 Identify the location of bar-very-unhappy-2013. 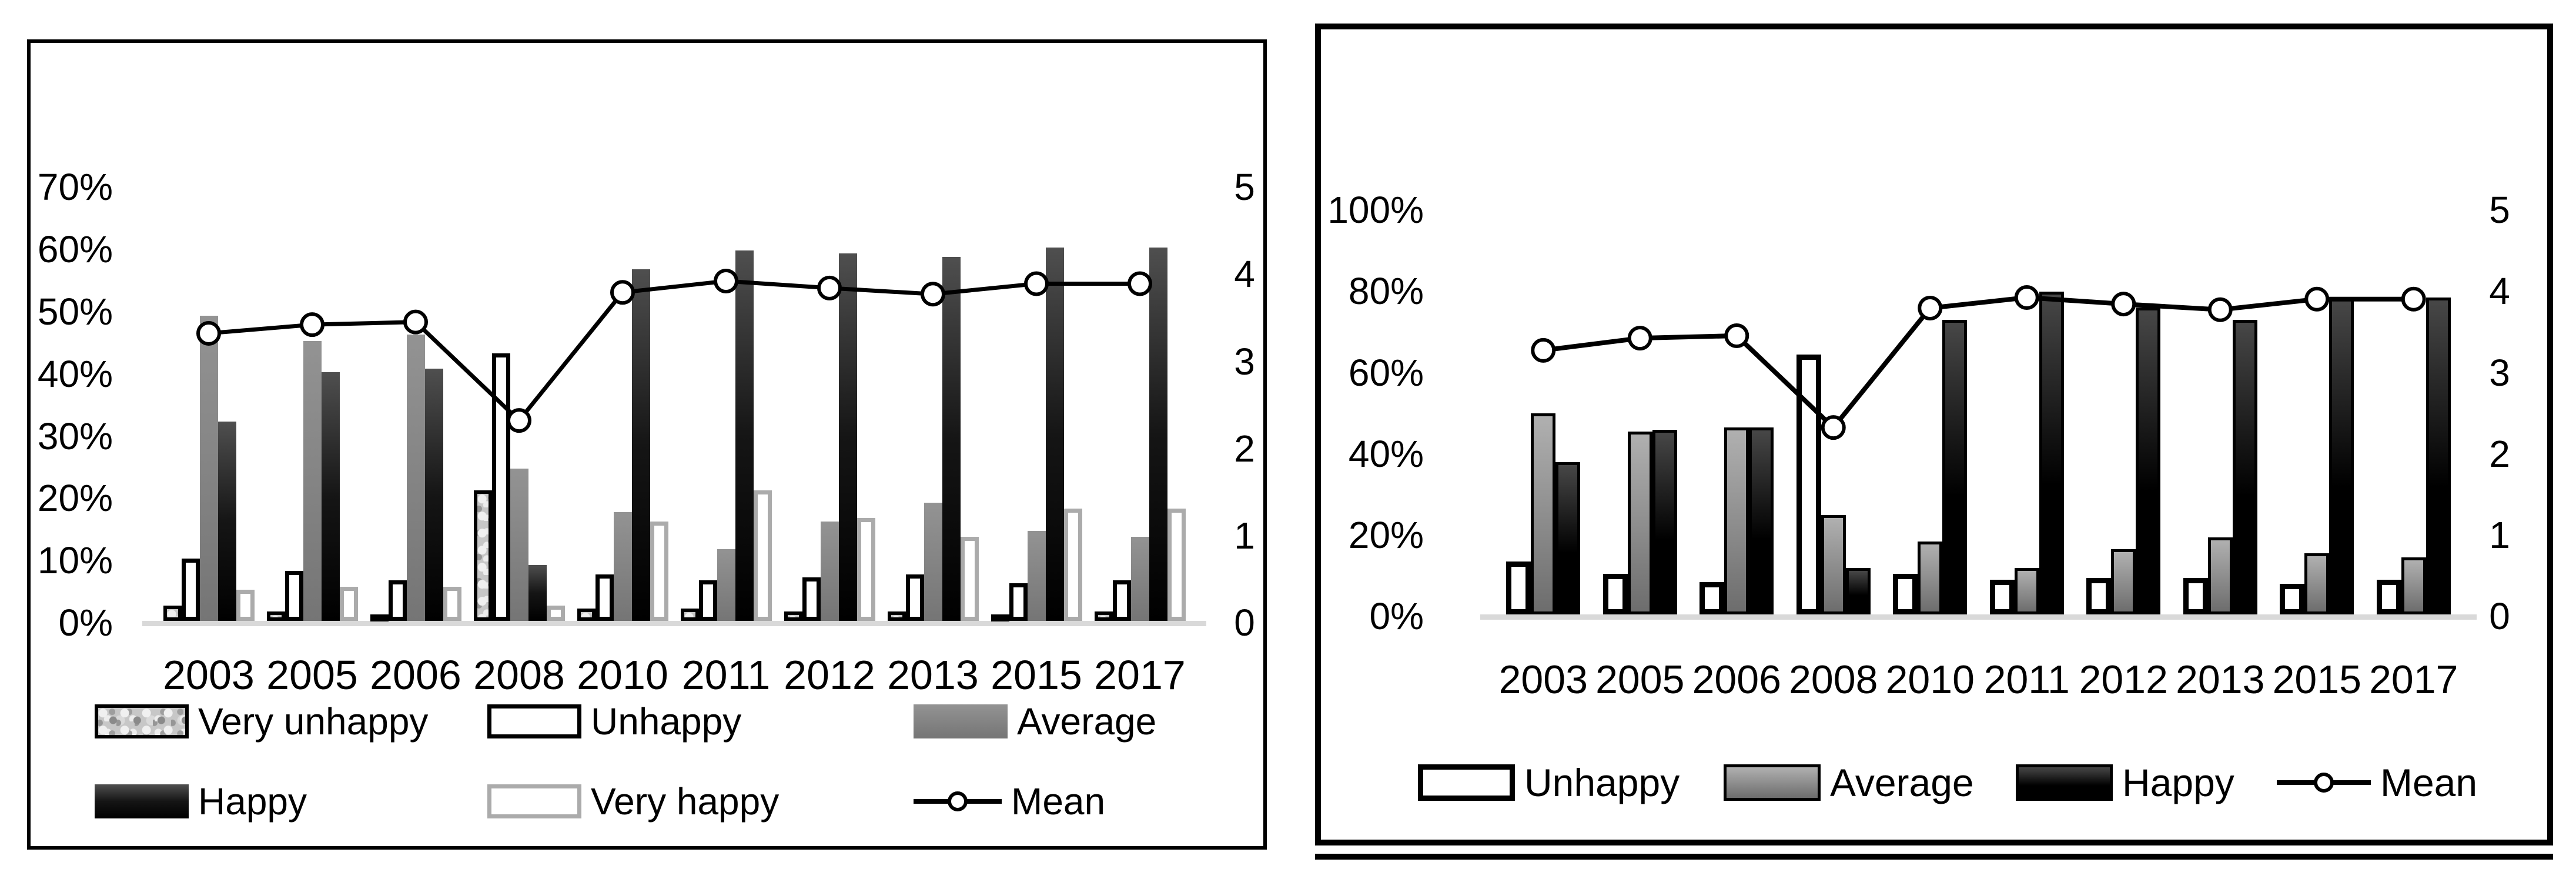
(896, 616).